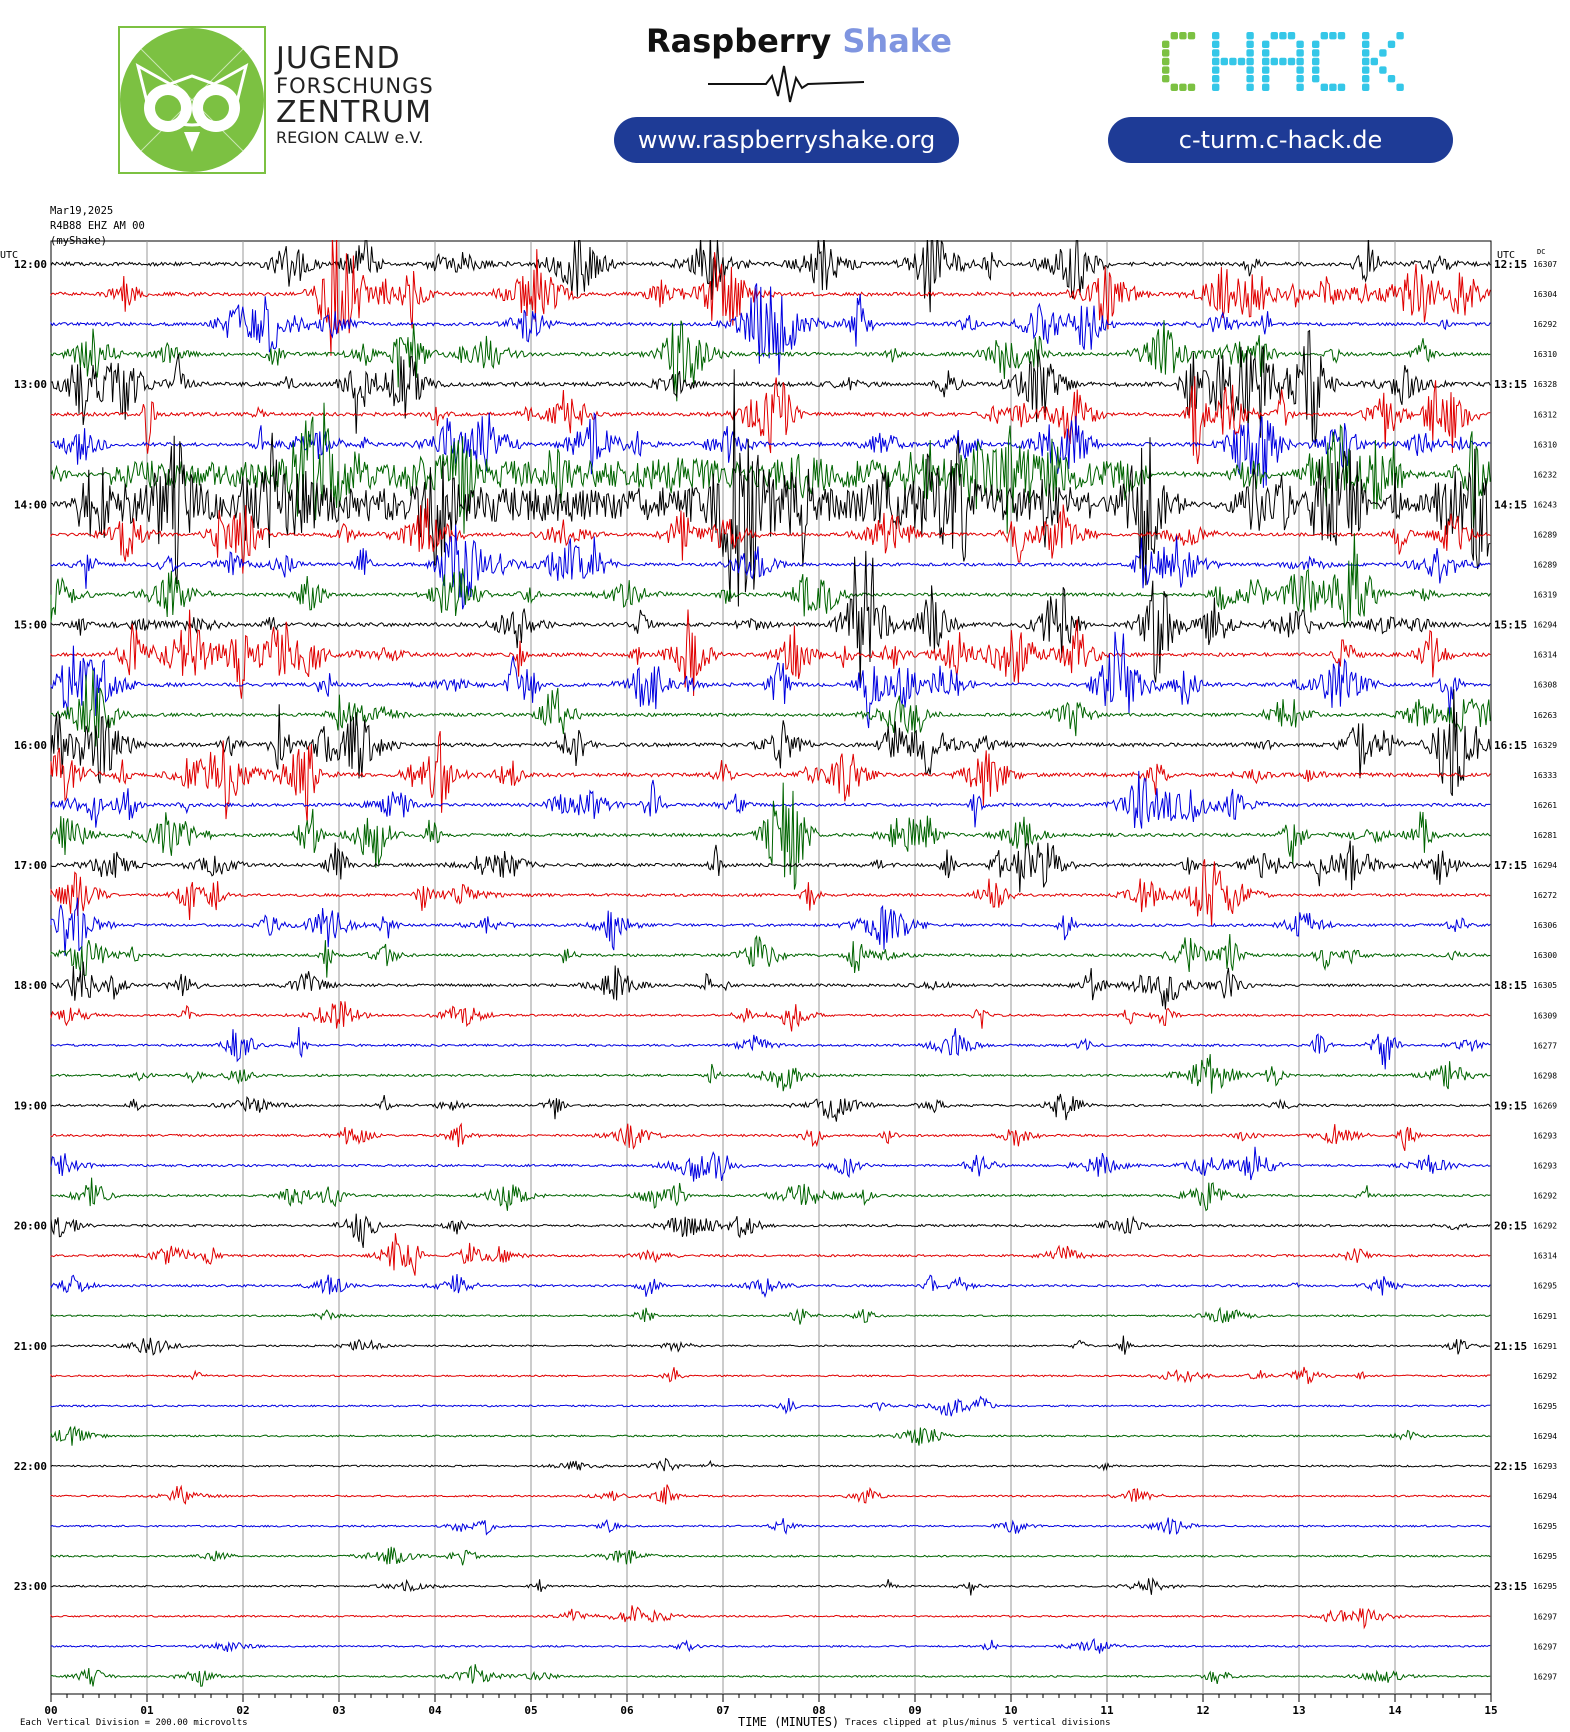  What do you see at coordinates (1545, 1466) in the screenshot?
I see `dc-value: 16293` at bounding box center [1545, 1466].